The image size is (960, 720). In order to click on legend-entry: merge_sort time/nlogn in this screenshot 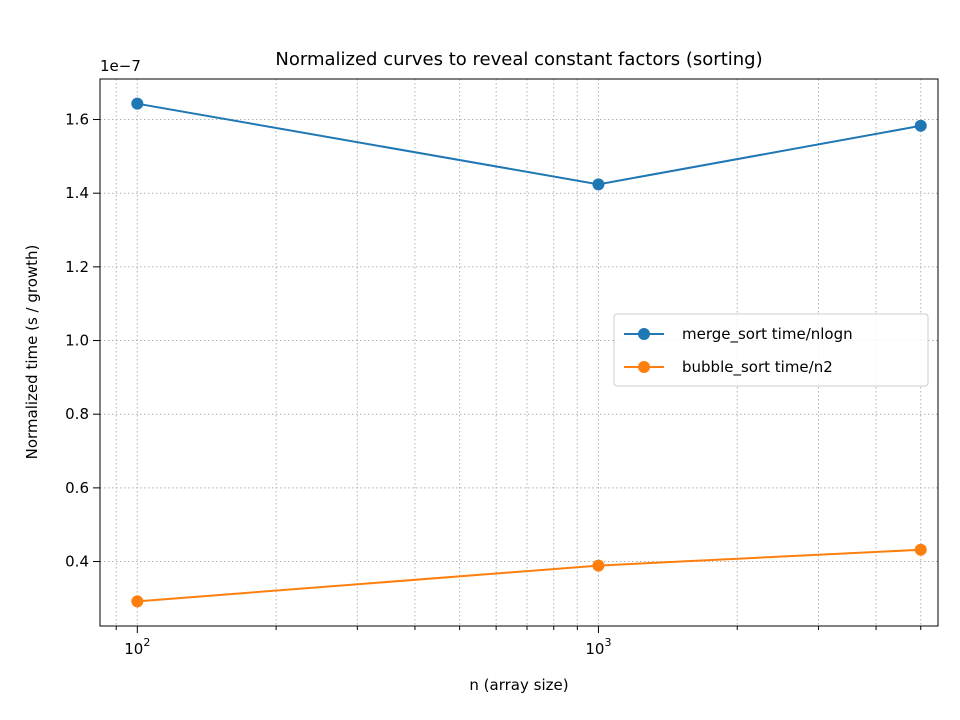, I will do `click(767, 334)`.